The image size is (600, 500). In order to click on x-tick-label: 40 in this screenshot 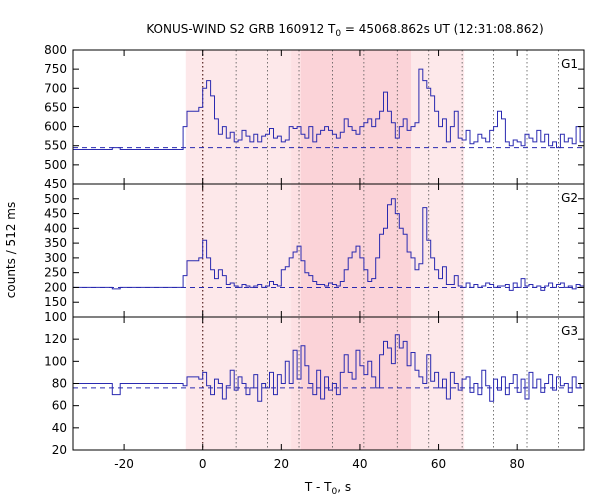, I will do `click(359, 464)`.